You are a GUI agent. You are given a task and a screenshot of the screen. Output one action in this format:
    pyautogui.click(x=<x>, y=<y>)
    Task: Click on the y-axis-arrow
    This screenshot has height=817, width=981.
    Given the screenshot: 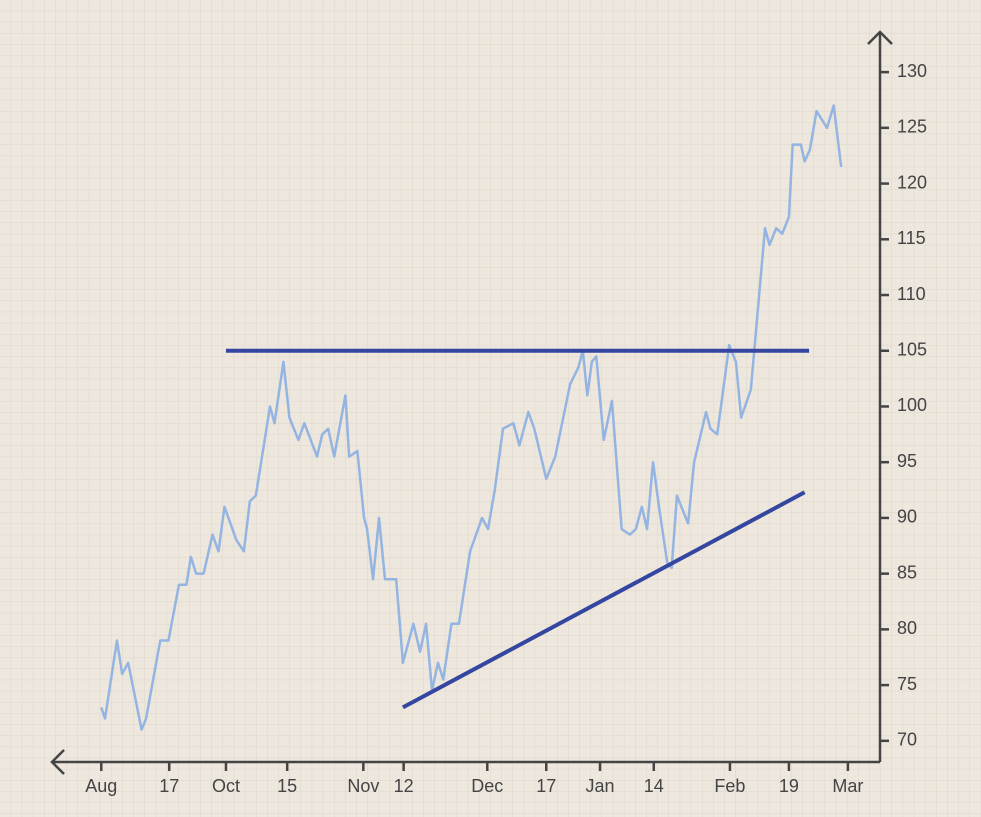 What is the action you would take?
    pyautogui.click(x=880, y=37)
    